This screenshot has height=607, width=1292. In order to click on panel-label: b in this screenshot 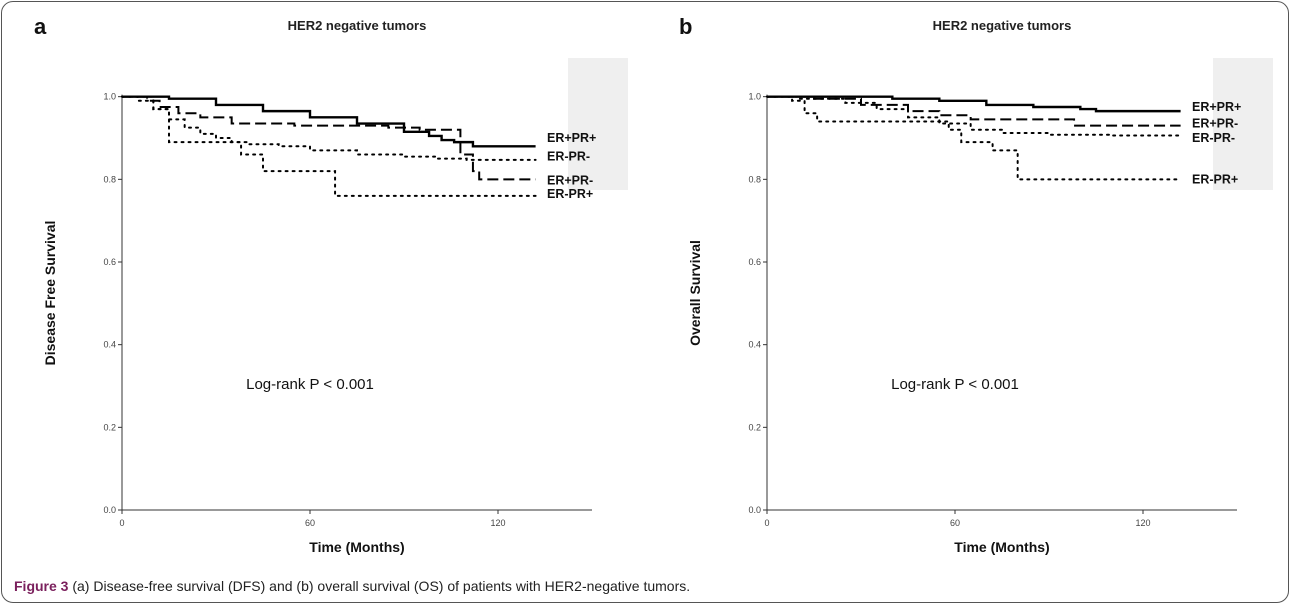, I will do `click(685, 26)`.